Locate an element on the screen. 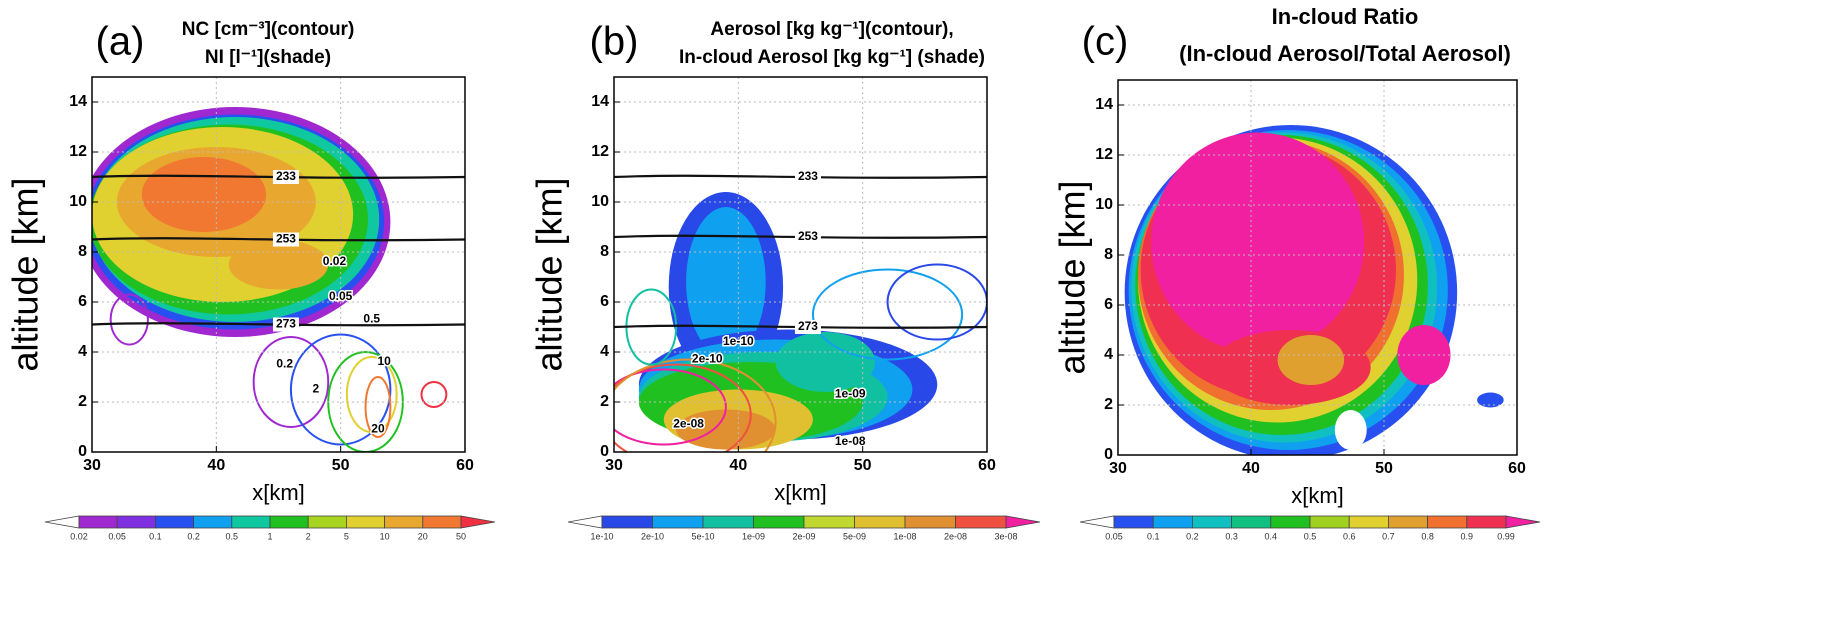  colorbar-label: 5e-10 is located at coordinates (702, 536).